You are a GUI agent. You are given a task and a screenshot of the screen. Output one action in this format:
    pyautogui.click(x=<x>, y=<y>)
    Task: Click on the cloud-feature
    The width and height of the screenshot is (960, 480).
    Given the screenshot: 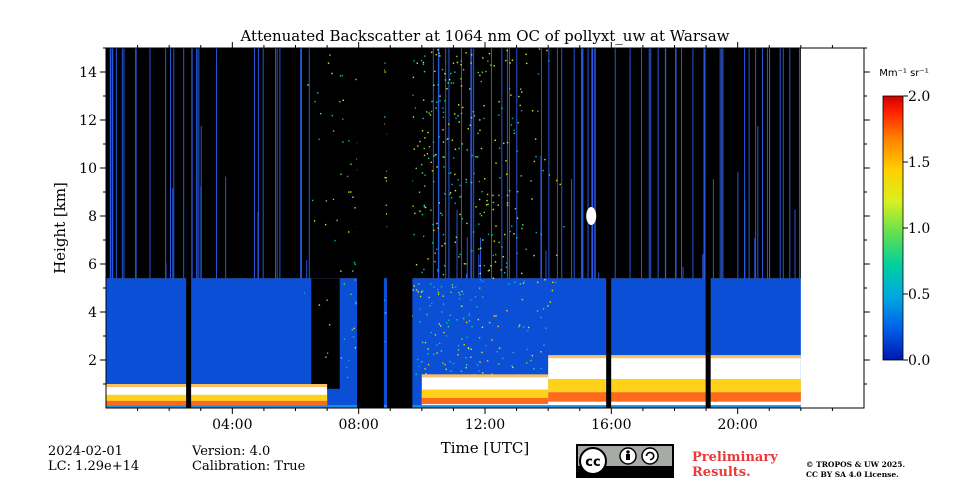 What is the action you would take?
    pyautogui.click(x=591, y=216)
    